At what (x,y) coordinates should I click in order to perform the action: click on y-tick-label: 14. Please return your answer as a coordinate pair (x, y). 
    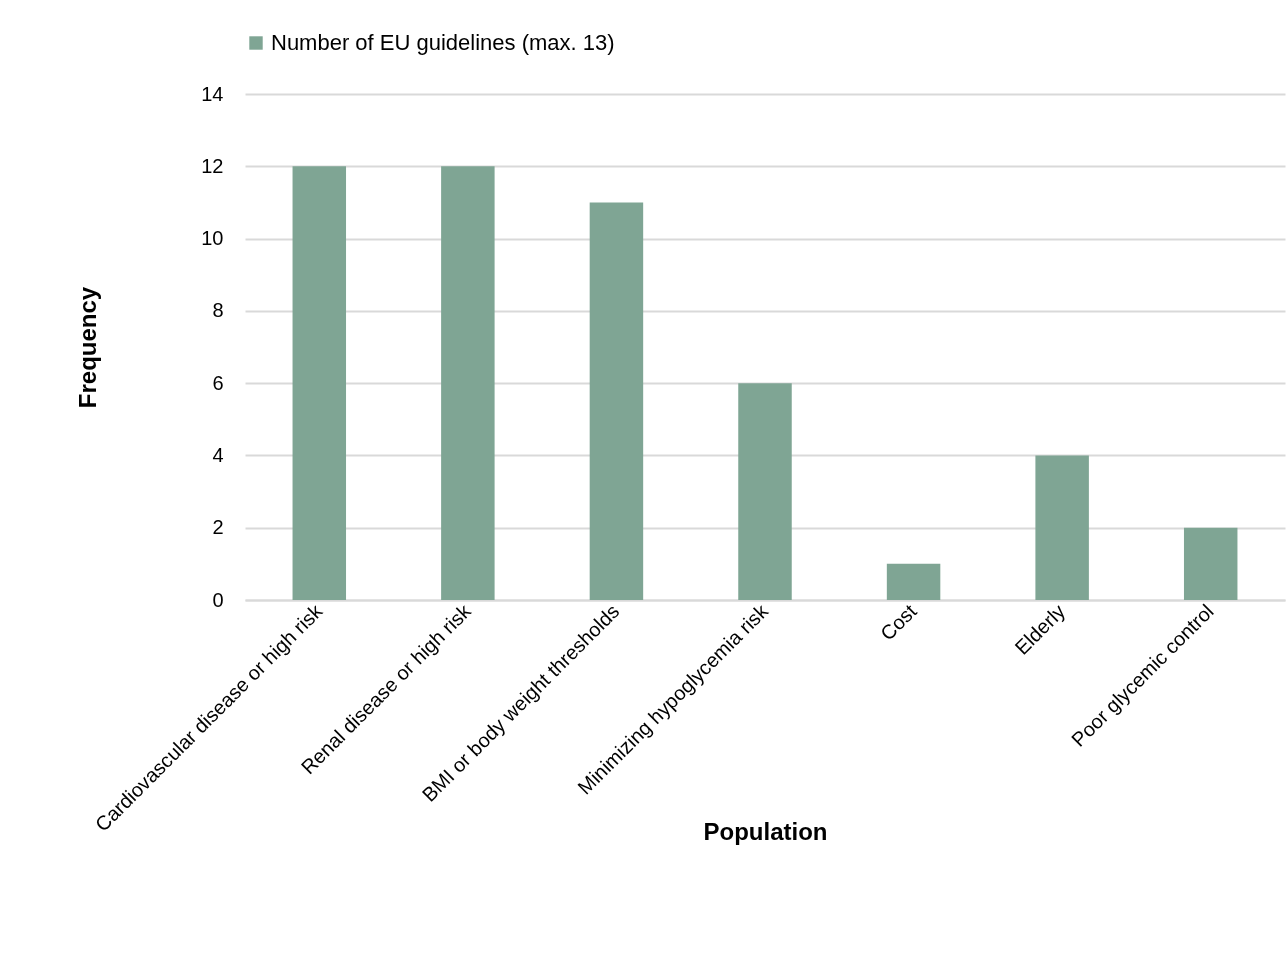
    Looking at the image, I should click on (212, 93).